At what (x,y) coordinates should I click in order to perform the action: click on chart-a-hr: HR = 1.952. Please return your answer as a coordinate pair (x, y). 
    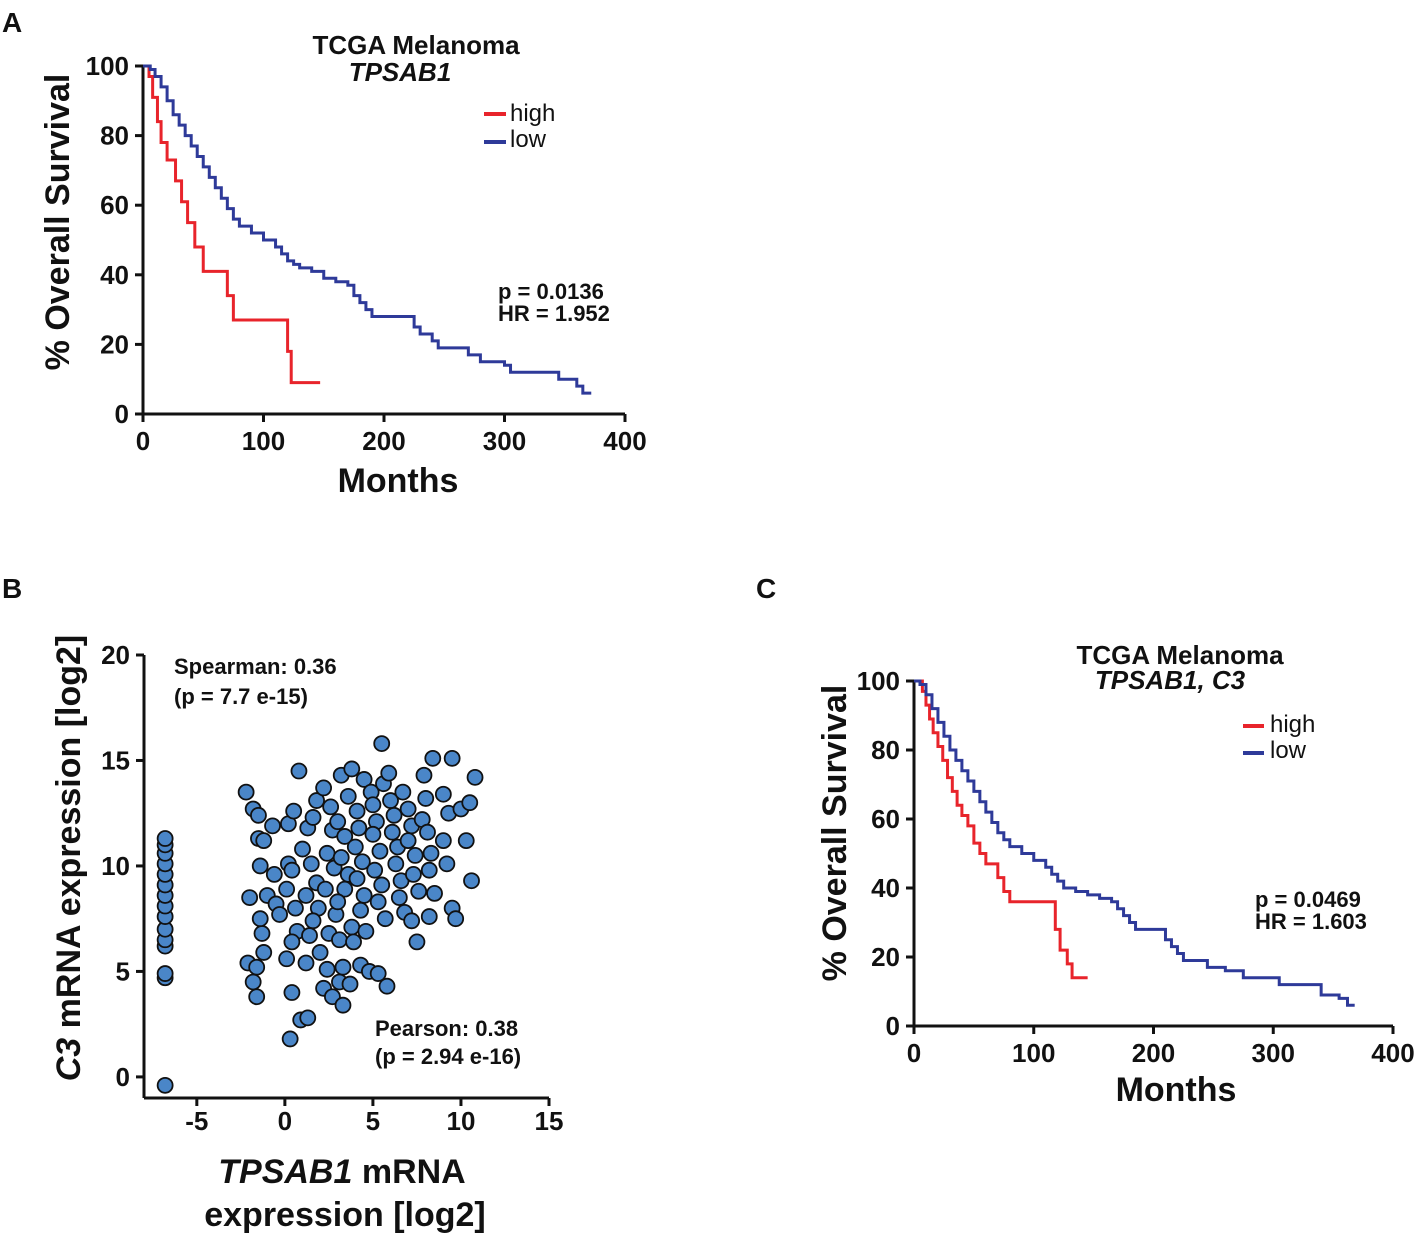
    Looking at the image, I should click on (554, 313).